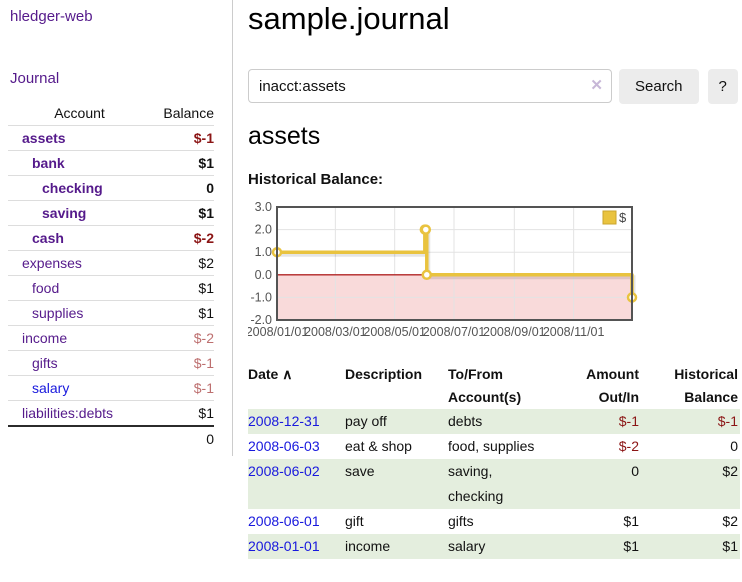 The height and width of the screenshot is (582, 742). Describe the element at coordinates (600, 421) in the screenshot. I see `register-amount: $-1` at that location.